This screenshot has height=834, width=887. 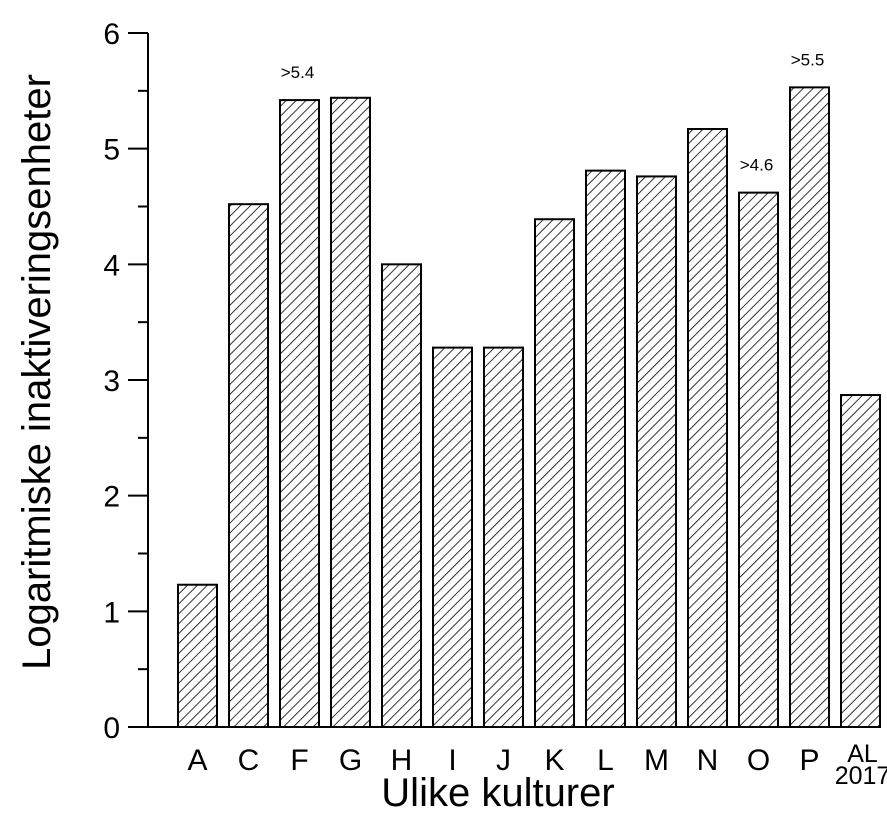 I want to click on bar-annotation: >5.5, so click(x=808, y=59).